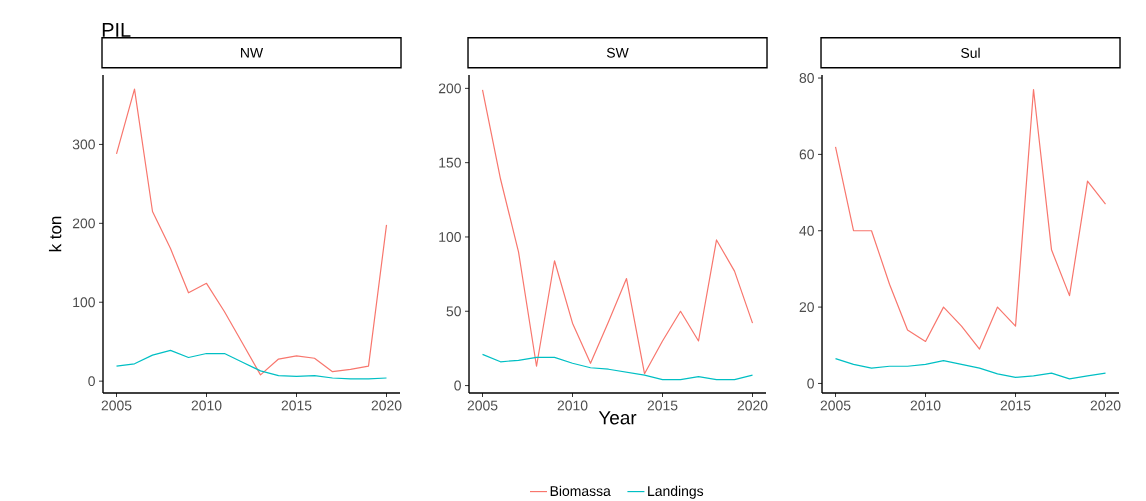 Image resolution: width=1146 pixels, height=501 pixels. I want to click on y-tick-label: 60, so click(806, 154).